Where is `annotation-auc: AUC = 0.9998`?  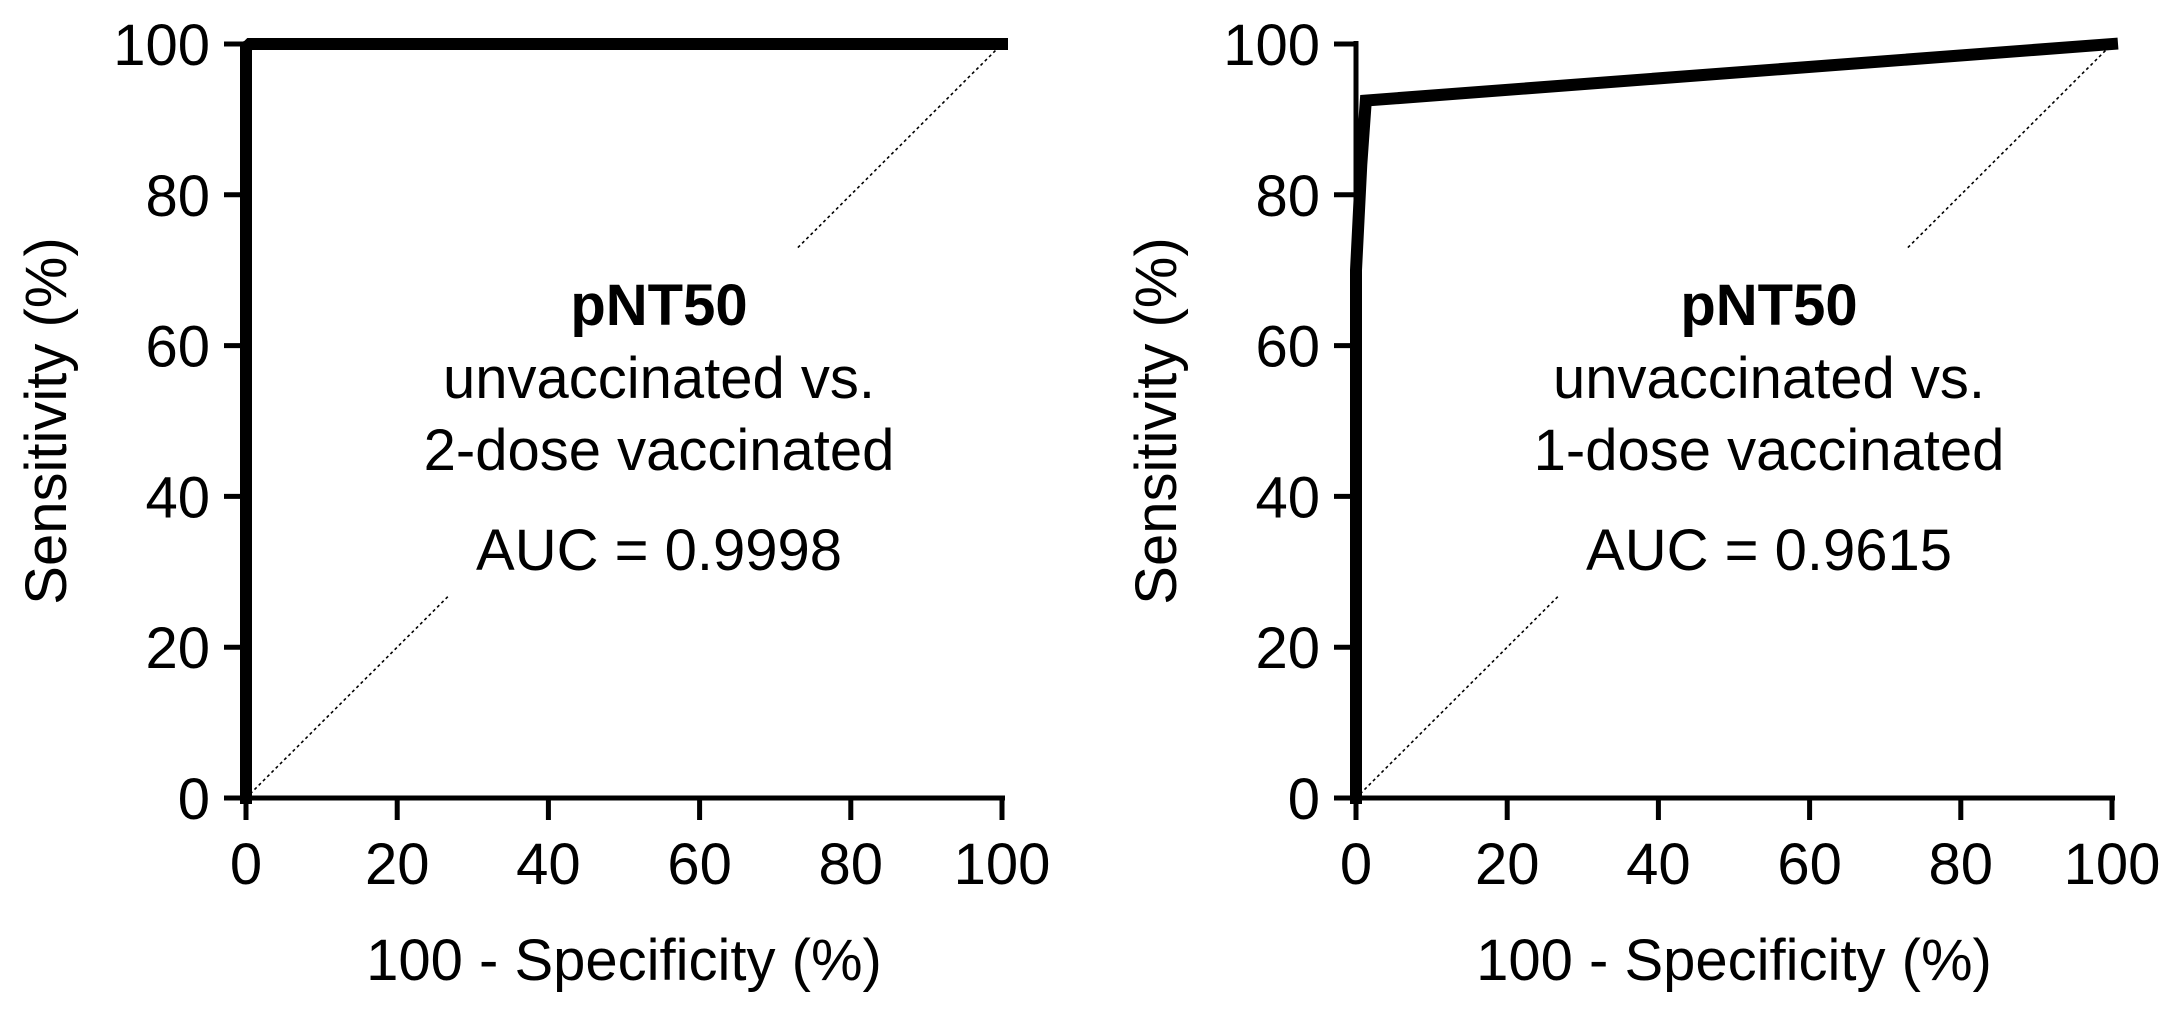 annotation-auc: AUC = 0.9998 is located at coordinates (659, 550).